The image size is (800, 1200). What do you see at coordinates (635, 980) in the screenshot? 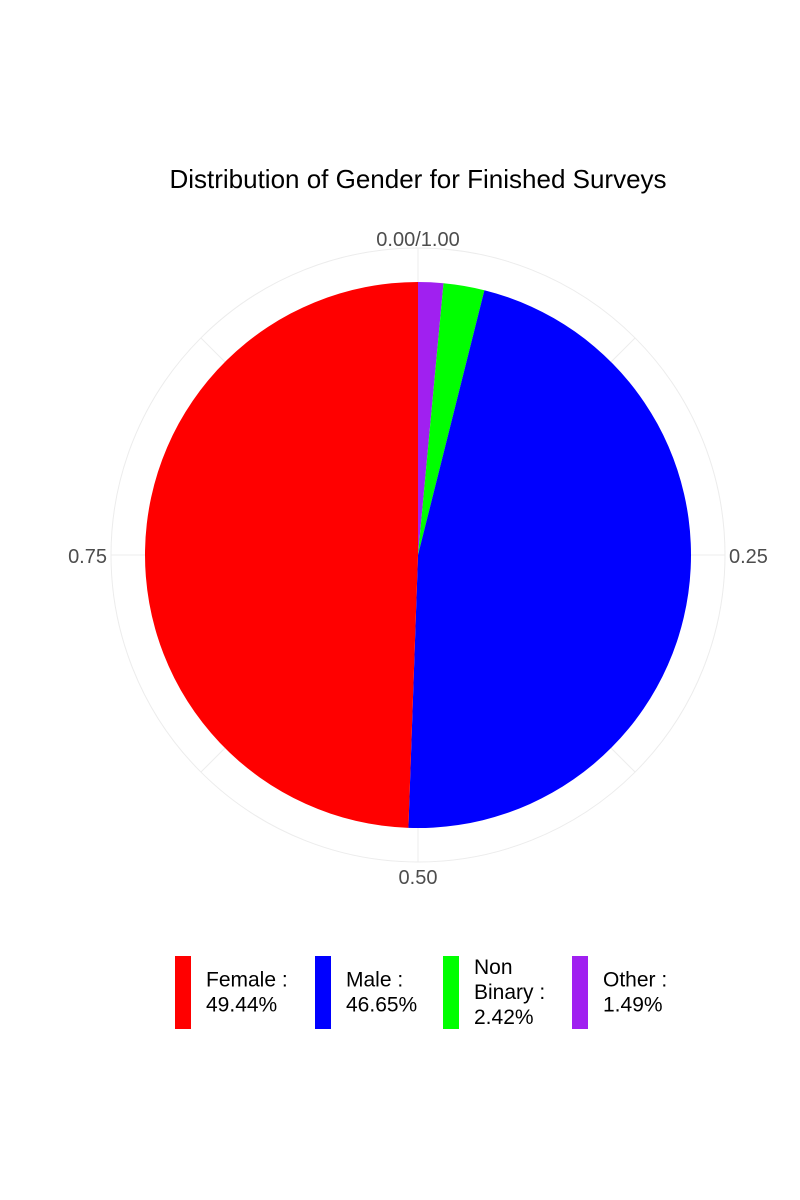
I see `legend-label: Other :` at bounding box center [635, 980].